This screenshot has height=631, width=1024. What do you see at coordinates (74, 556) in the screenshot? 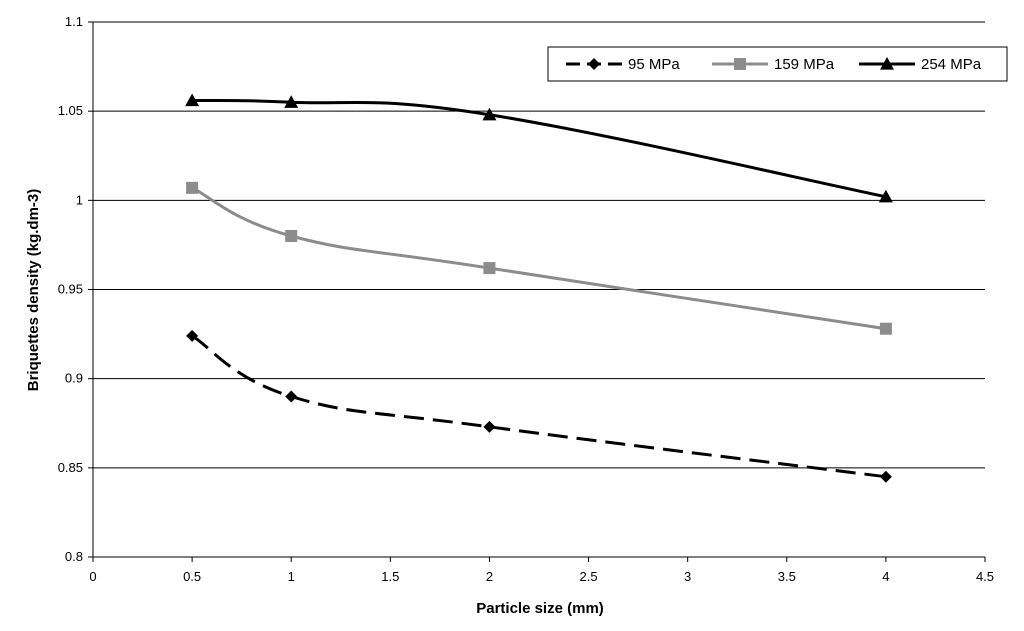
I see `y-tick-label: 0.8` at bounding box center [74, 556].